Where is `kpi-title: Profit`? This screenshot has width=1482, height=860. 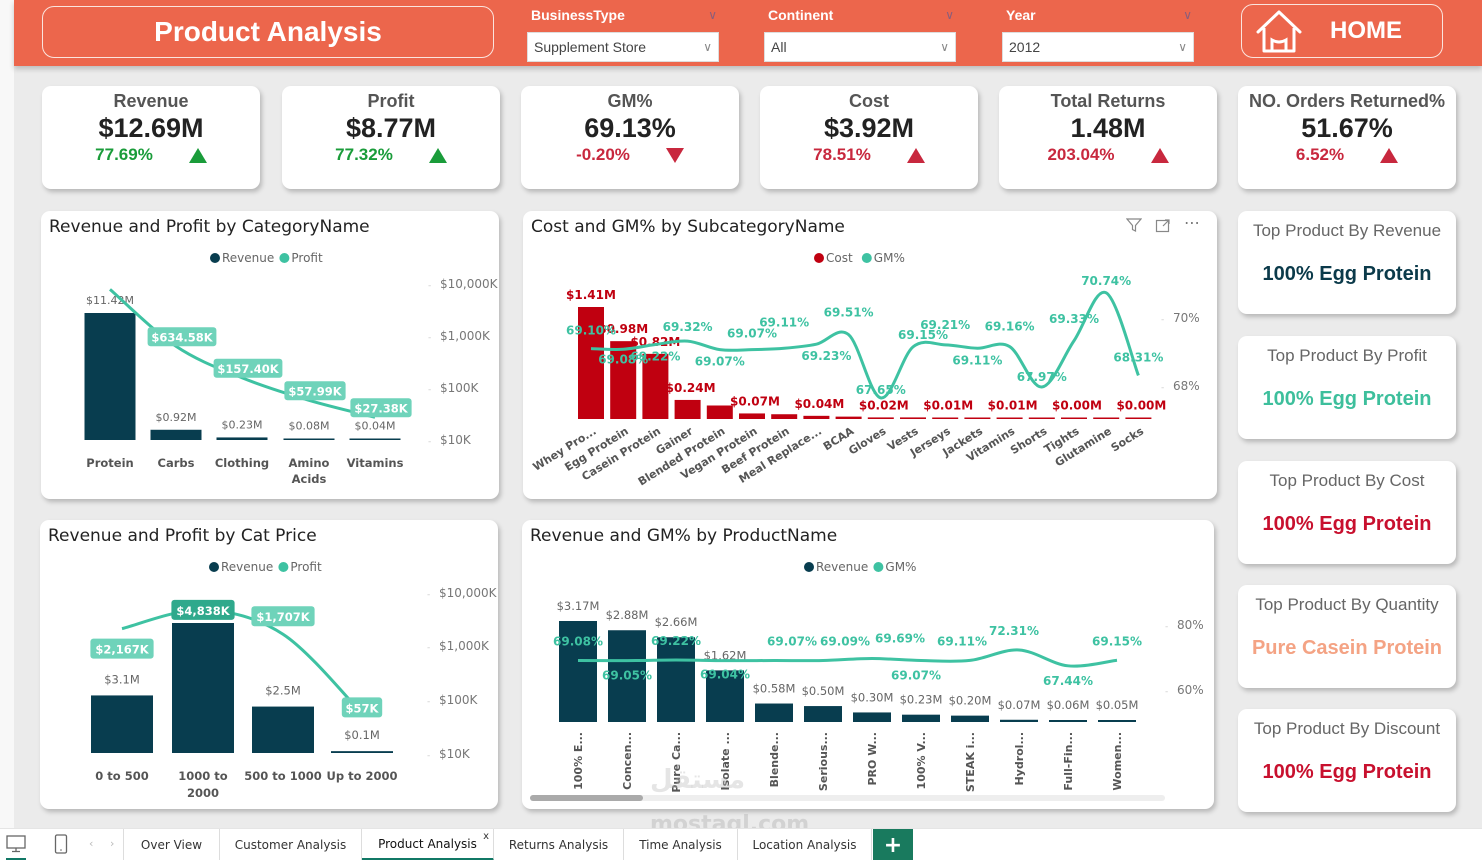 kpi-title: Profit is located at coordinates (391, 101).